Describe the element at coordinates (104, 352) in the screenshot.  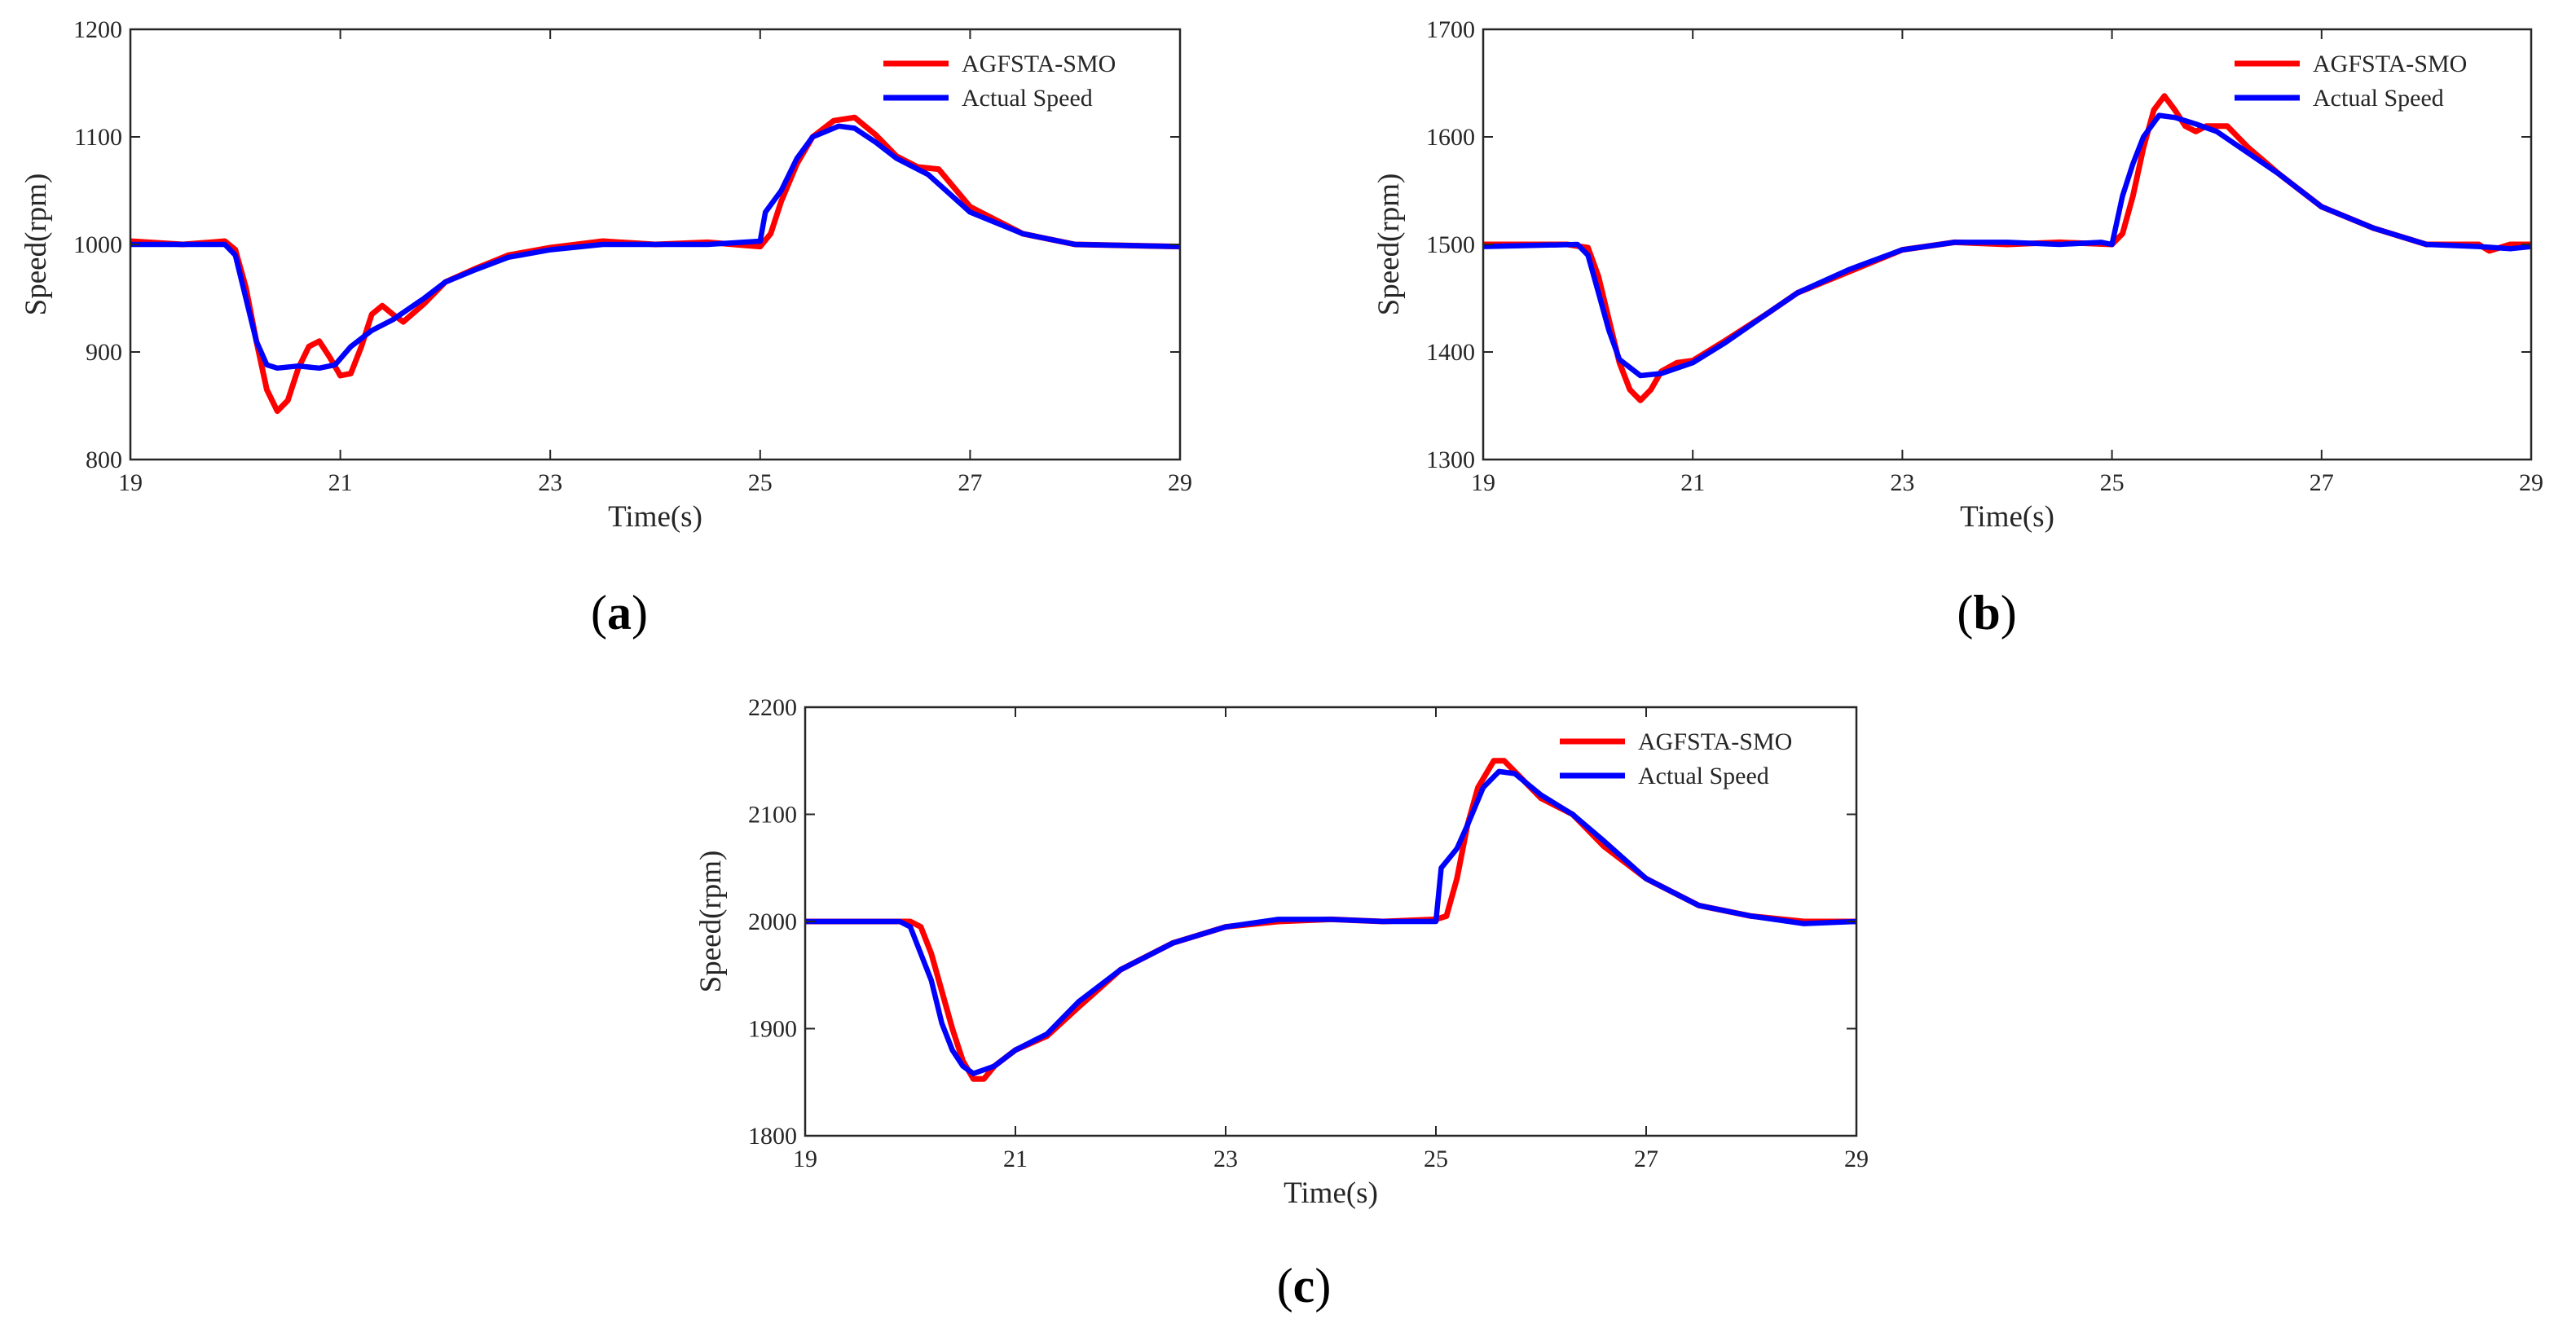
I see `y-tick-label: 900` at that location.